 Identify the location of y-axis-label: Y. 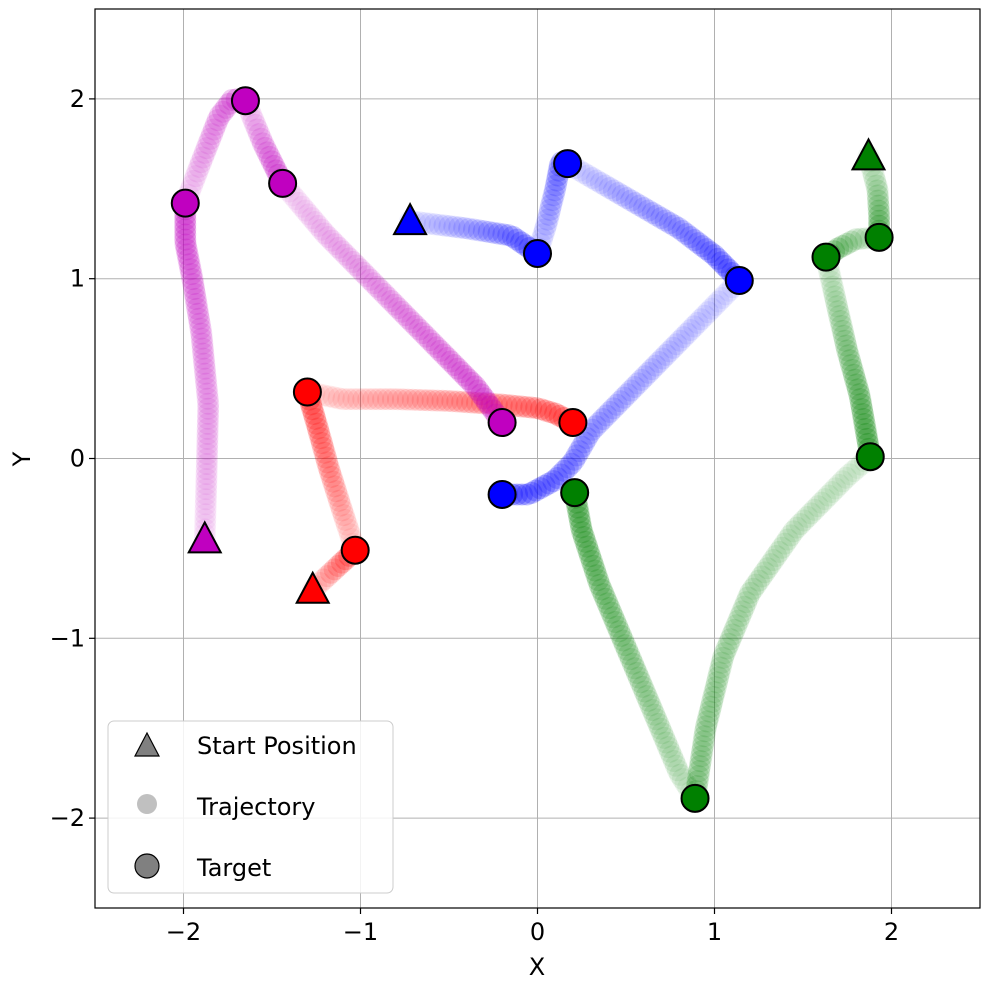
(22, 459).